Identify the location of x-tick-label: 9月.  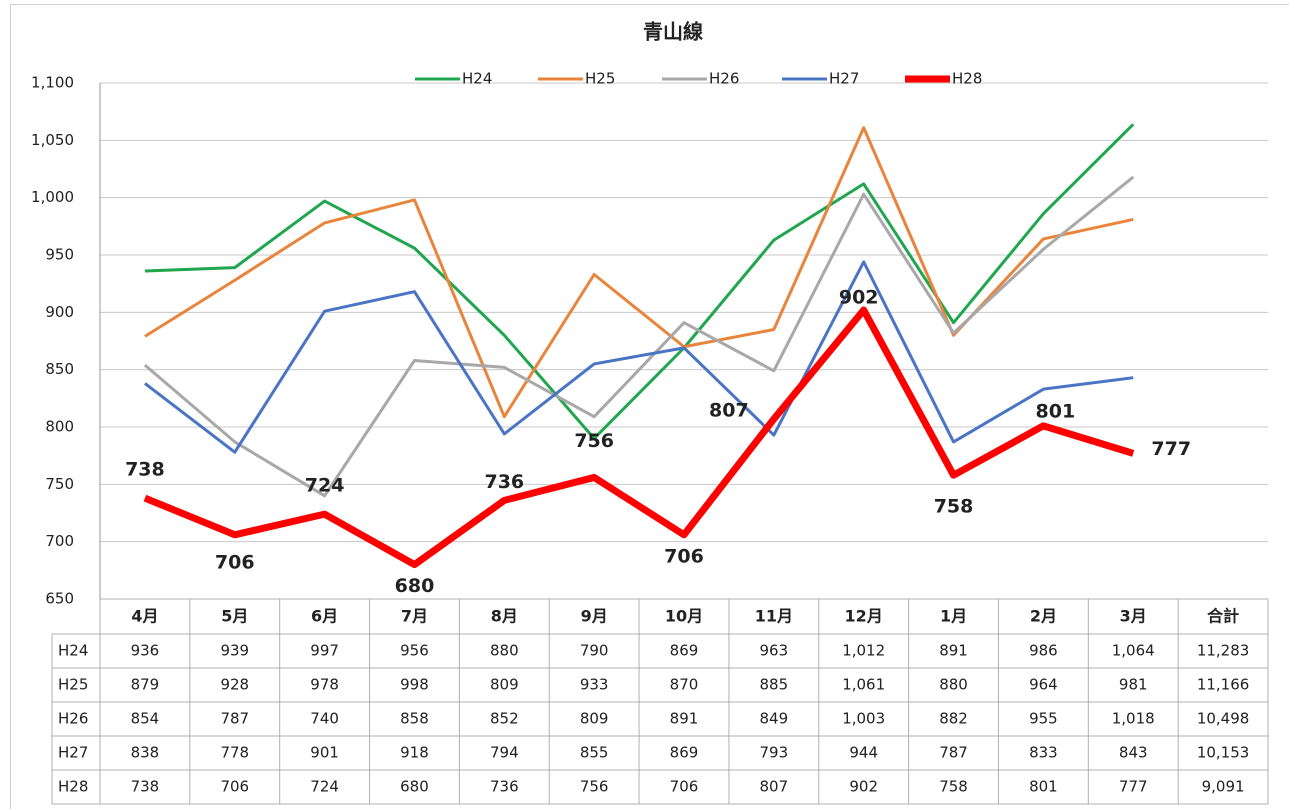
(594, 616).